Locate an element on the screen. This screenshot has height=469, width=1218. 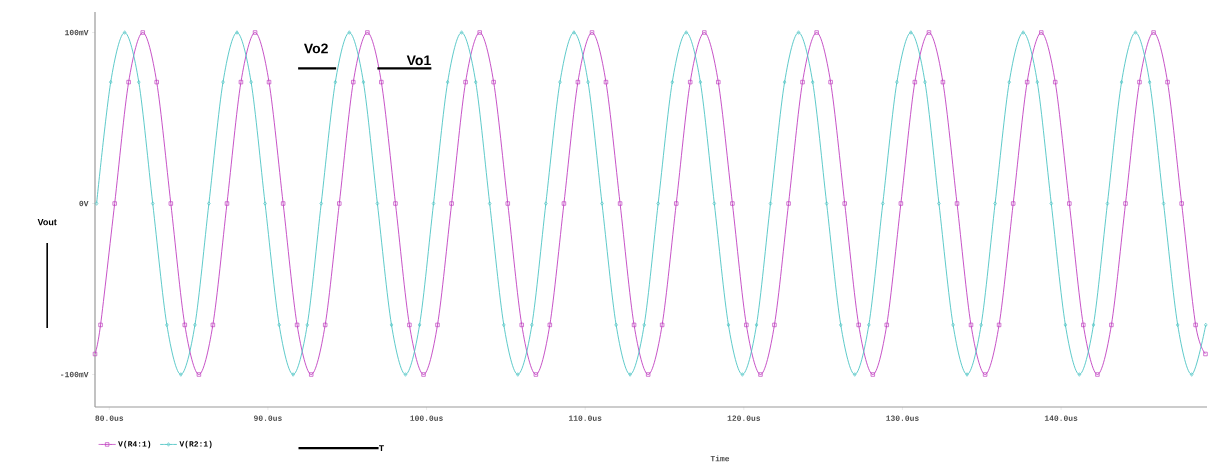
text: T is located at coordinates (381, 448).